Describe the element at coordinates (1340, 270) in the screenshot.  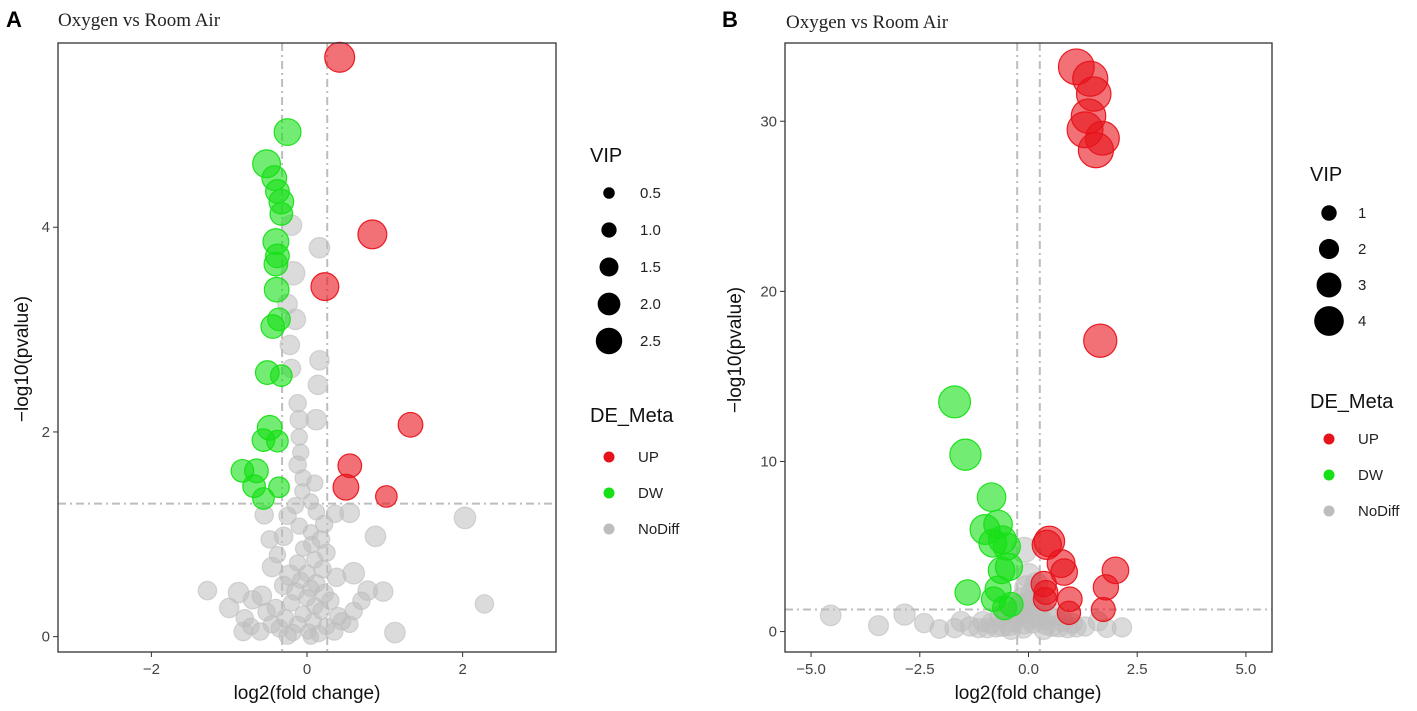
I see `size-legend-b: 1 2 3 4` at that location.